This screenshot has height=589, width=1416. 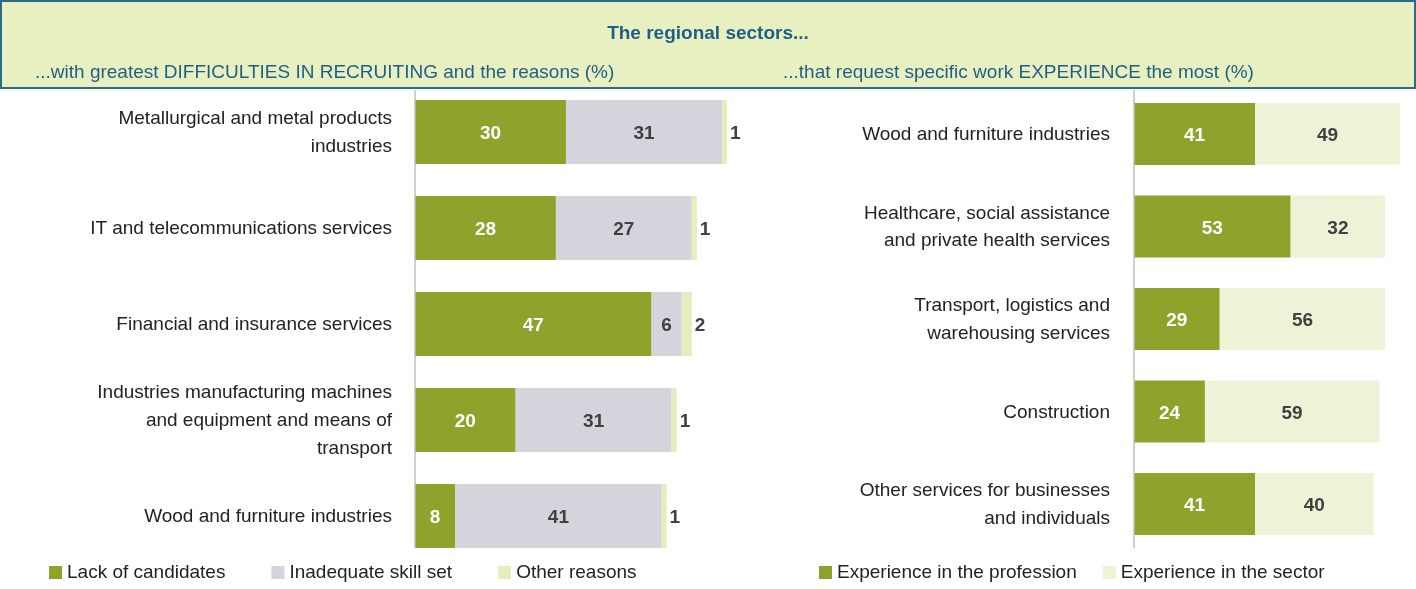 I want to click on data-label: 29, so click(x=1177, y=319).